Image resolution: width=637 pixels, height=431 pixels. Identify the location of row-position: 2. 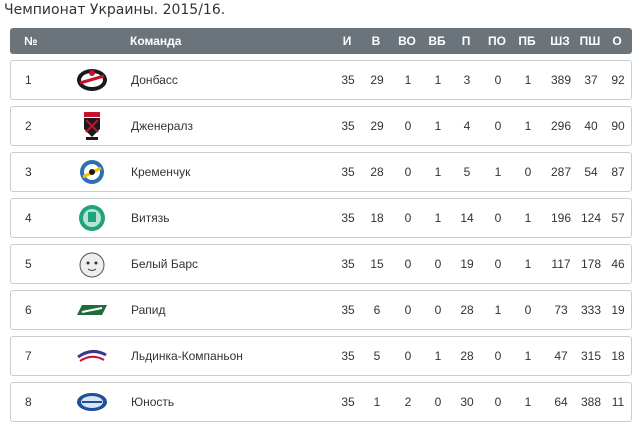
(28, 126).